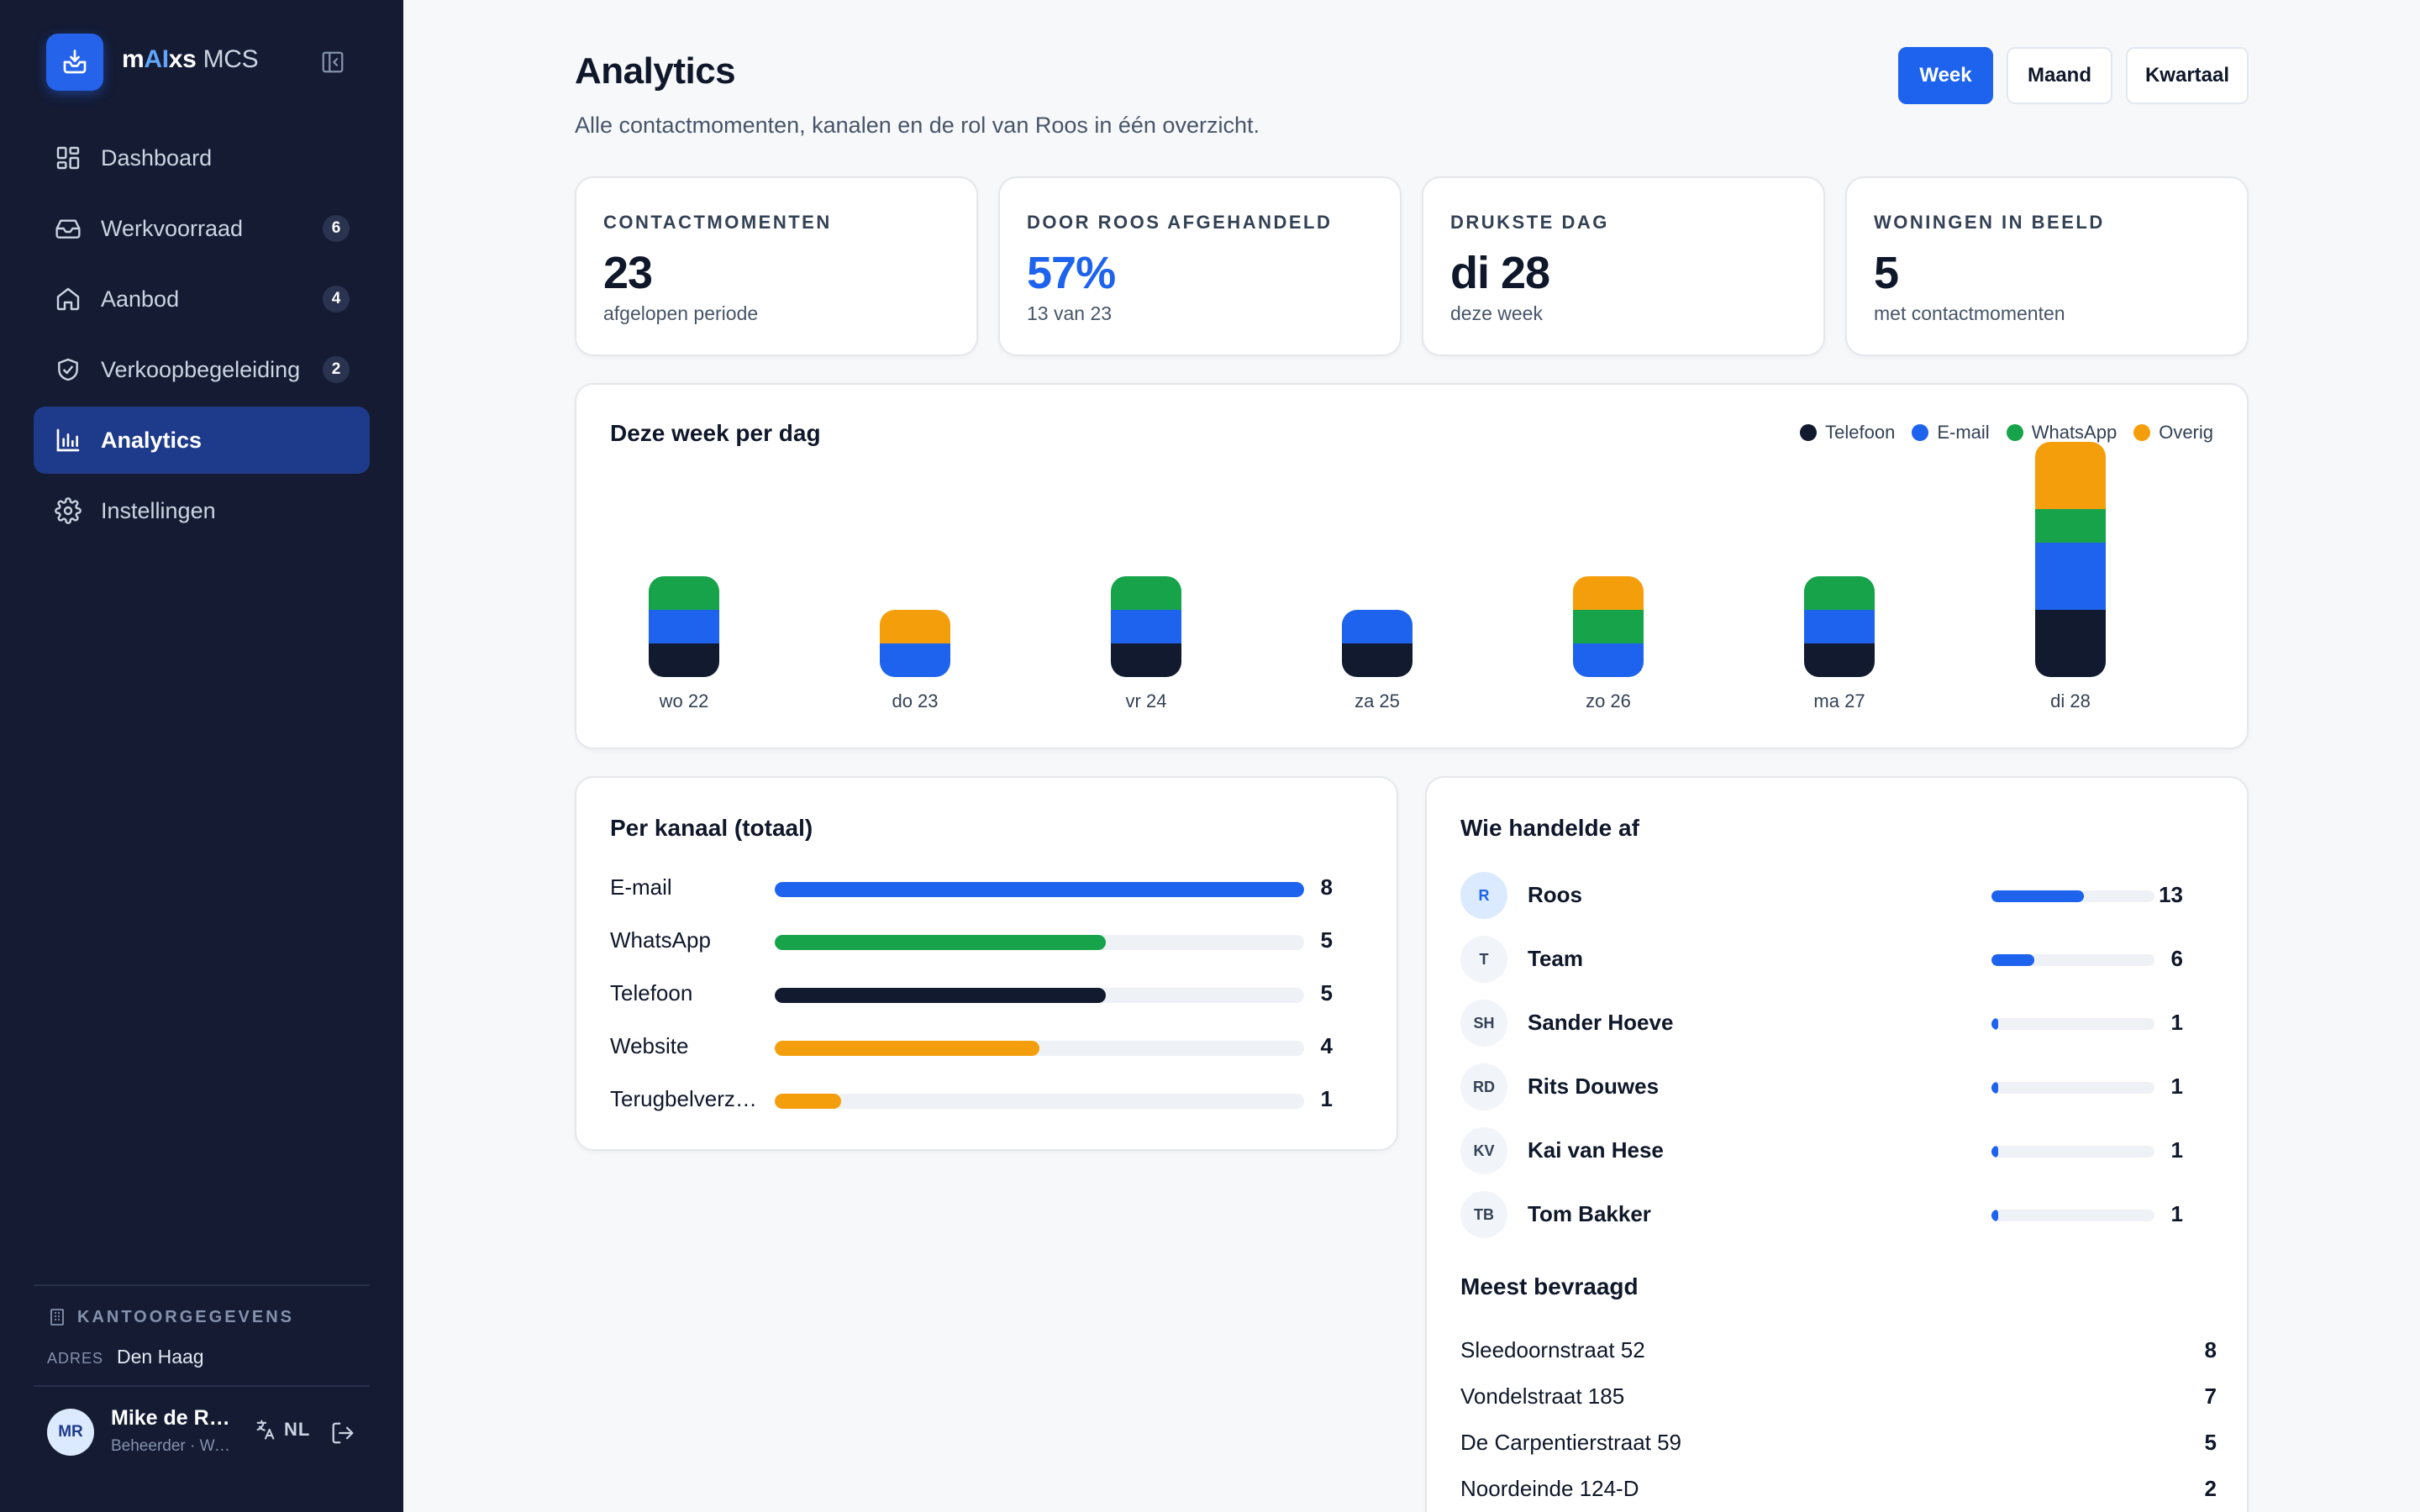  What do you see at coordinates (1839, 1492) in the screenshot?
I see `most-asked-row: Noordeinde 124-D 2` at bounding box center [1839, 1492].